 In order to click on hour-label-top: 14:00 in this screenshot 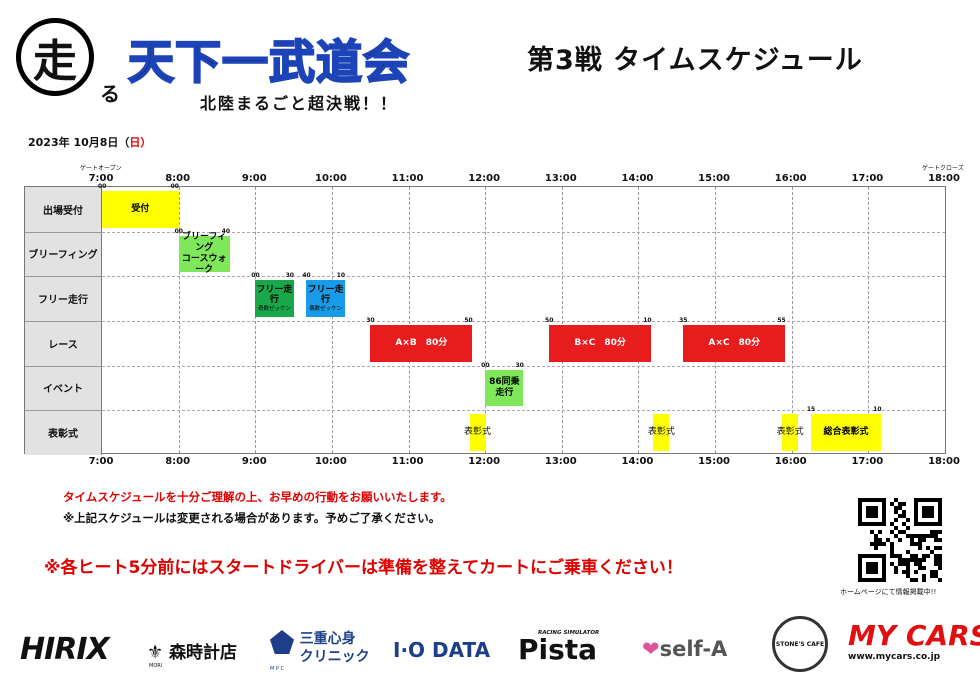, I will do `click(637, 178)`.